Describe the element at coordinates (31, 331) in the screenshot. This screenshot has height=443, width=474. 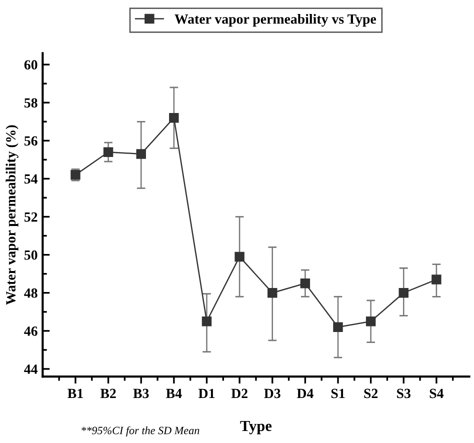
I see `y-tick-label: 46` at that location.